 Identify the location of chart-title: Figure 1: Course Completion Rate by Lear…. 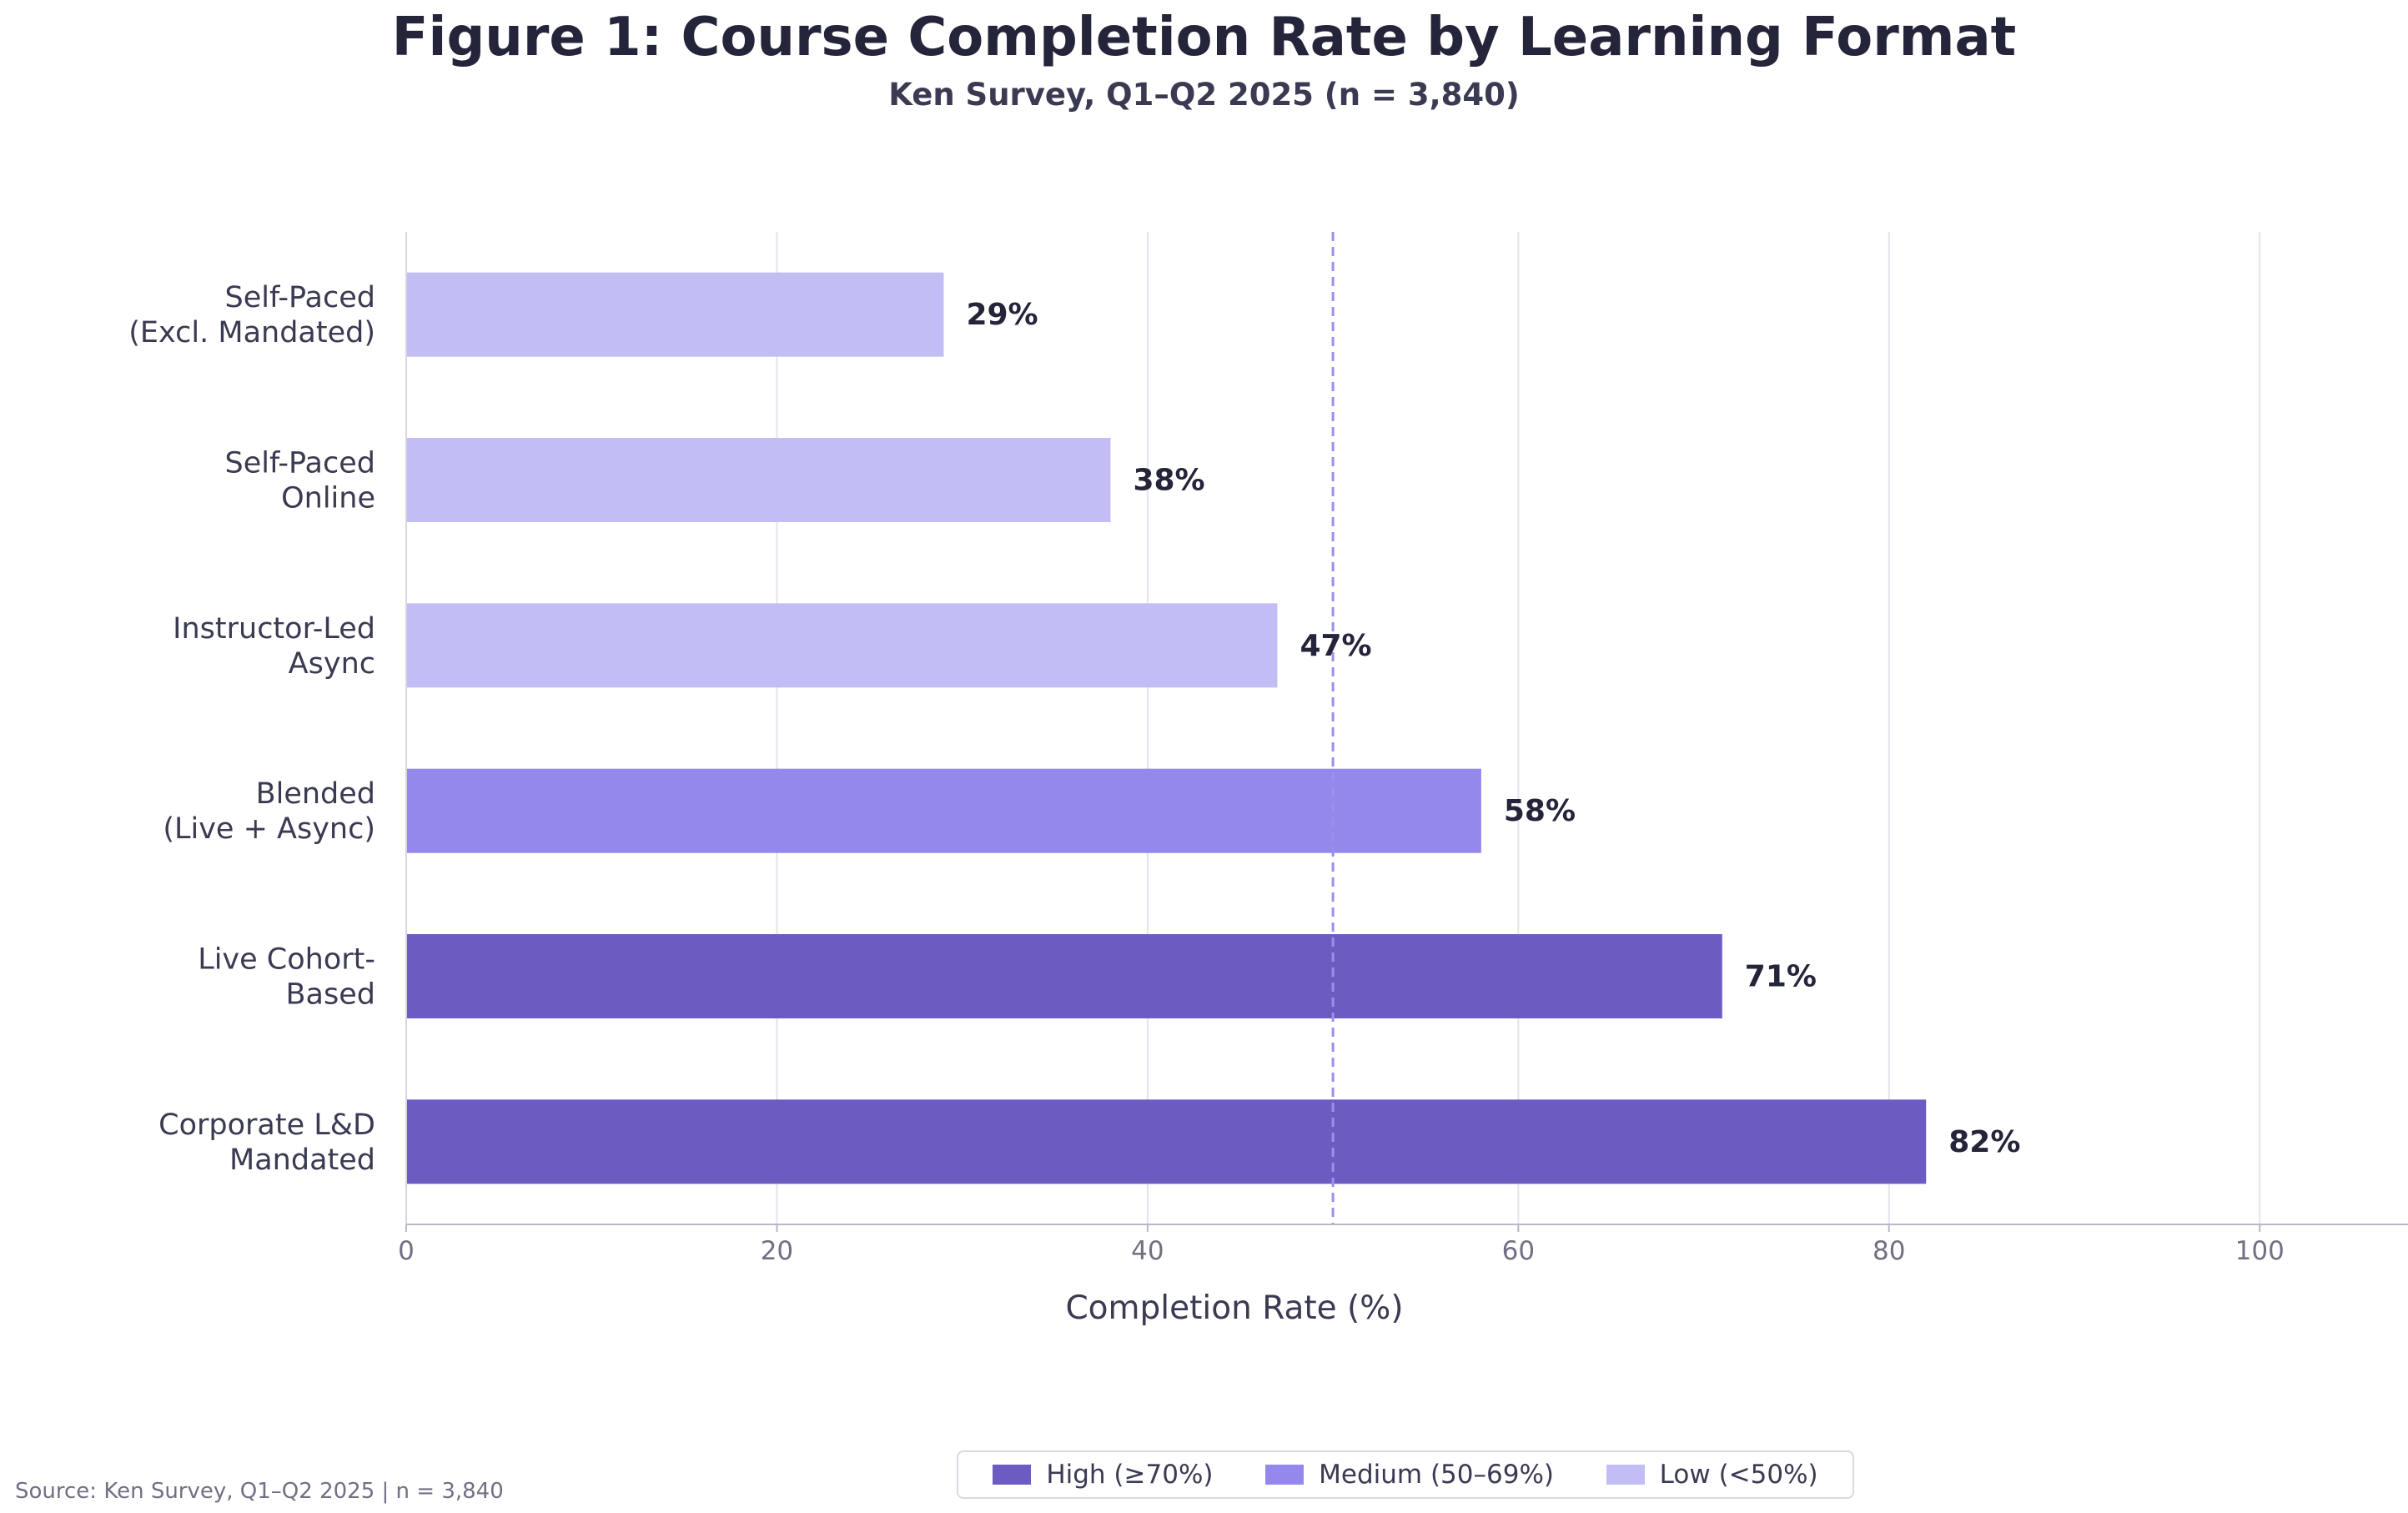
(1204, 37).